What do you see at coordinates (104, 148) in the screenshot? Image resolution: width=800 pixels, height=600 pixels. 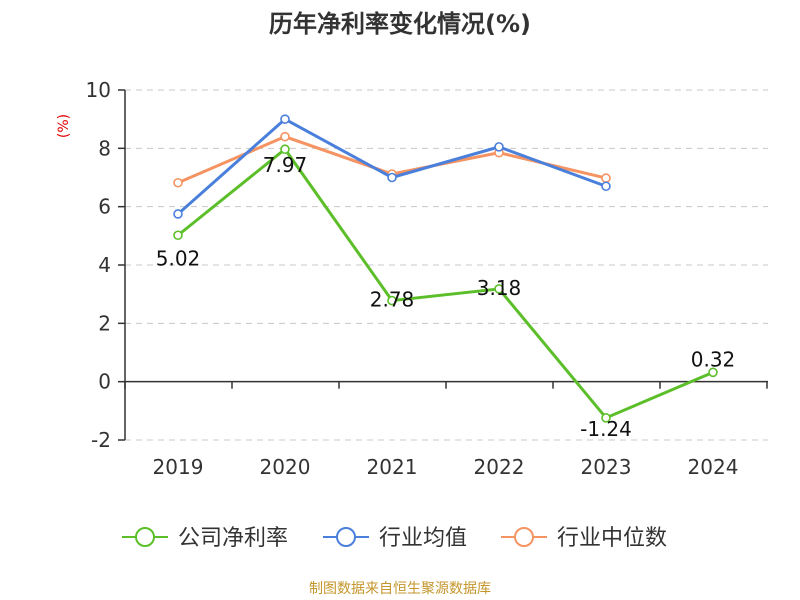 I see `y-tick-label: 8` at bounding box center [104, 148].